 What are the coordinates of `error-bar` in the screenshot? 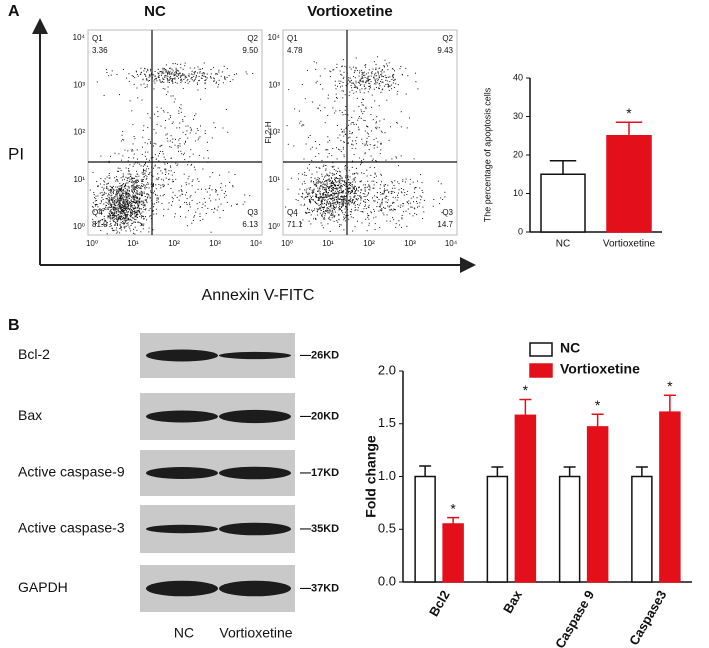 It's located at (453, 520).